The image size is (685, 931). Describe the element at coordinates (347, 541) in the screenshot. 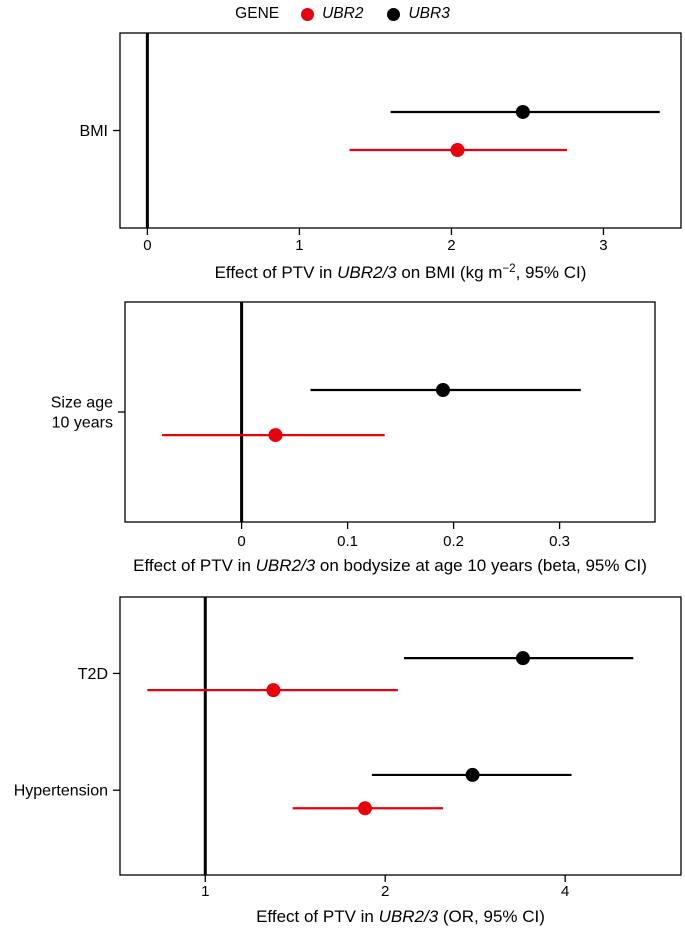

I see `x-tick-label: 0.1` at that location.